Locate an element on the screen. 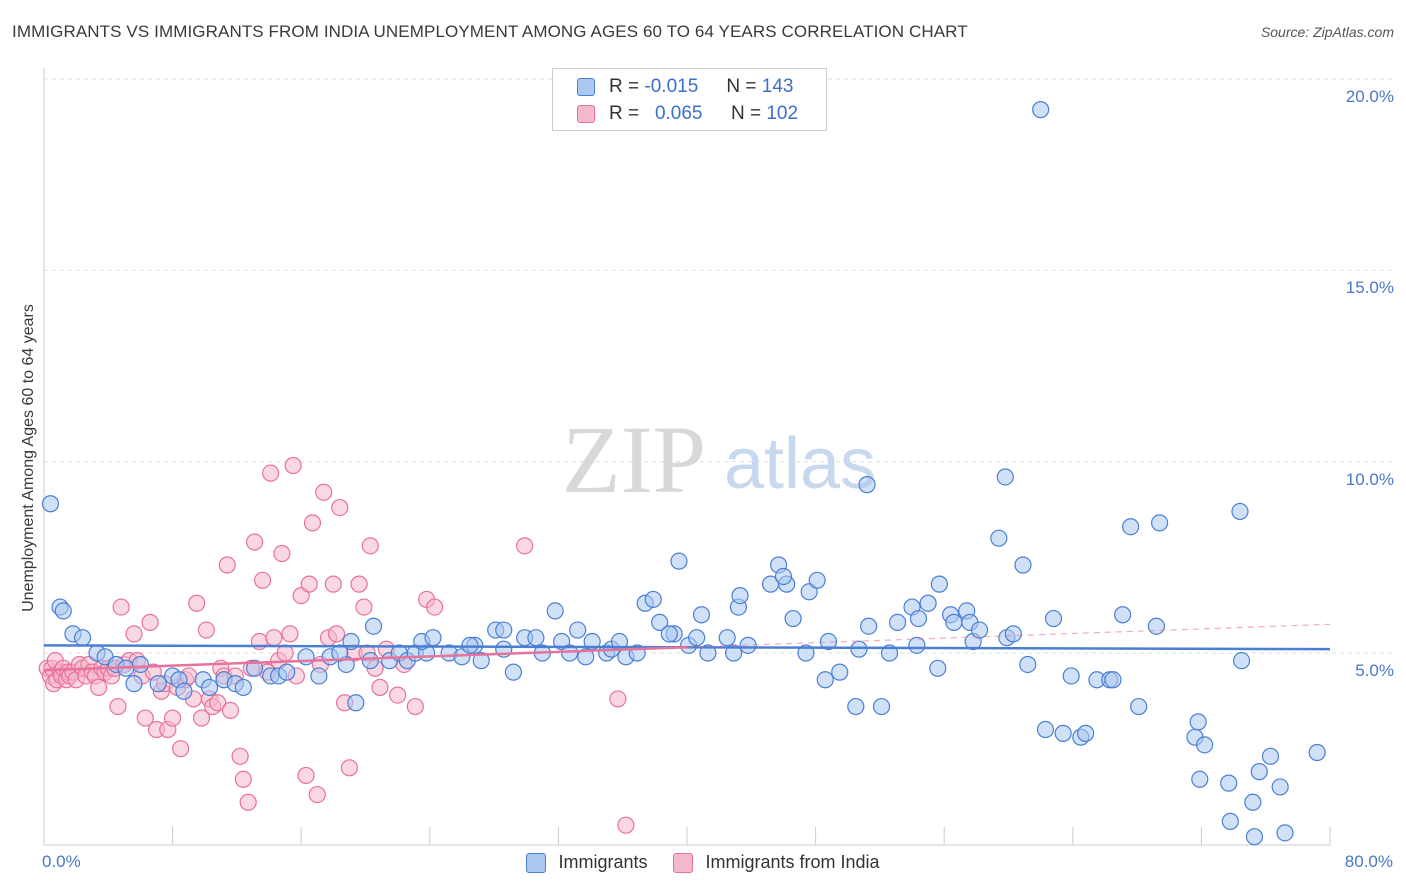 This screenshot has height=892, width=1406. pink-swatch-icon is located at coordinates (683, 862).